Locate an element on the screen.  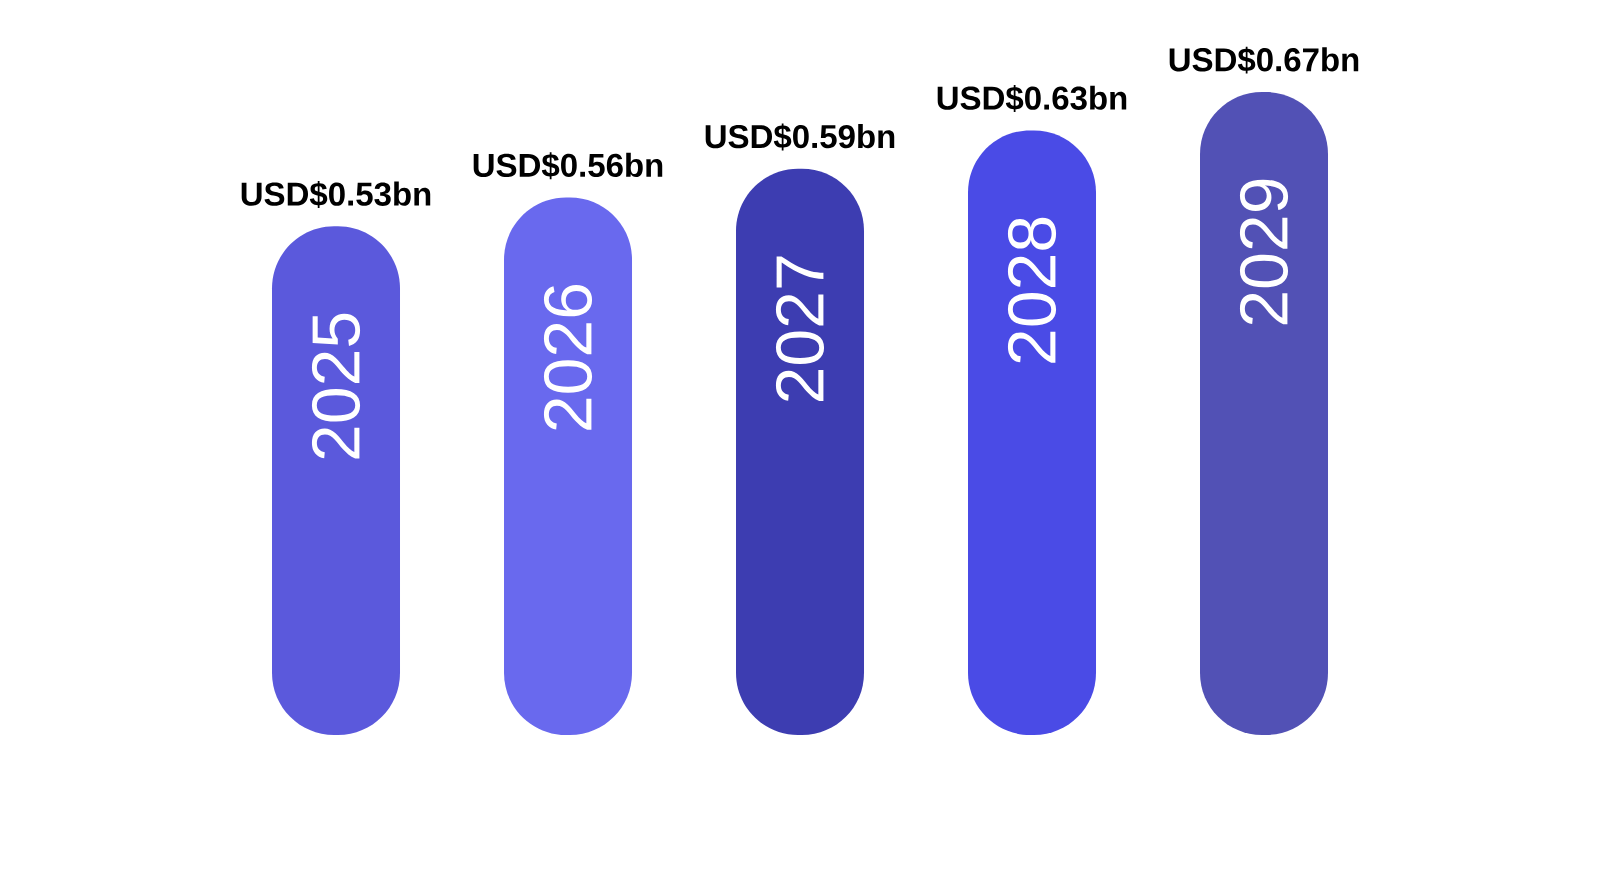
data-label: USD$0.67bn is located at coordinates (1264, 60).